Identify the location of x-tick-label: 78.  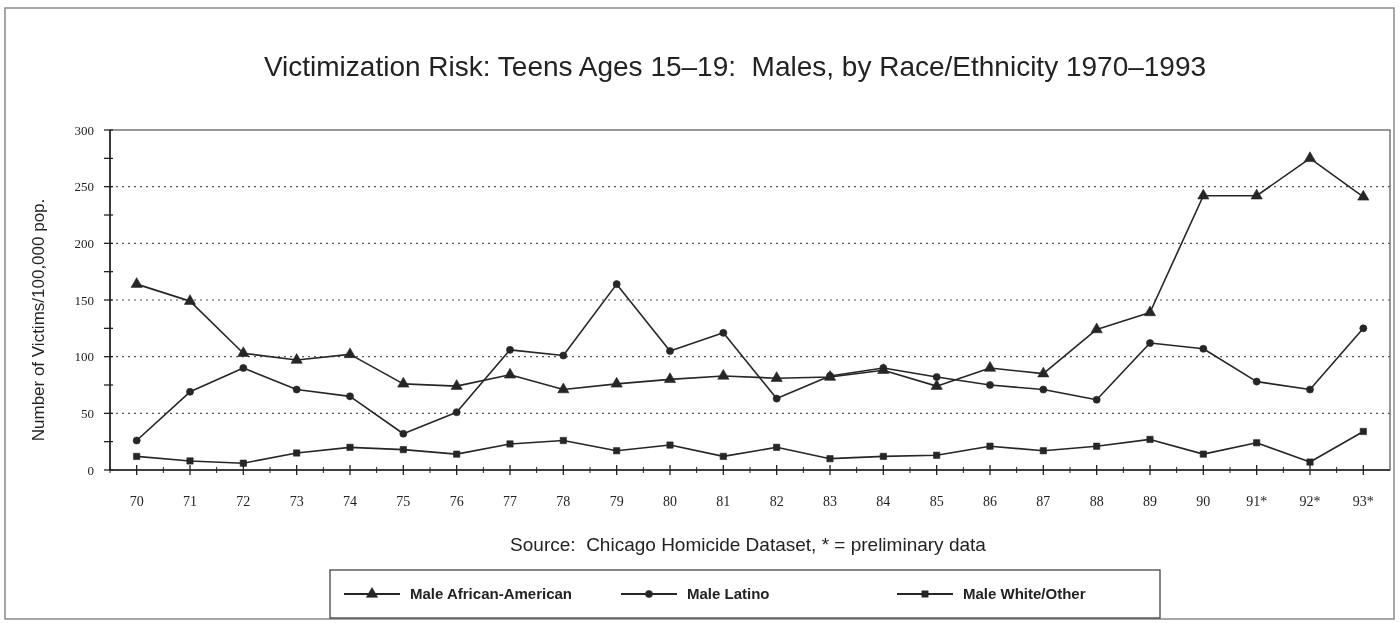
(563, 501).